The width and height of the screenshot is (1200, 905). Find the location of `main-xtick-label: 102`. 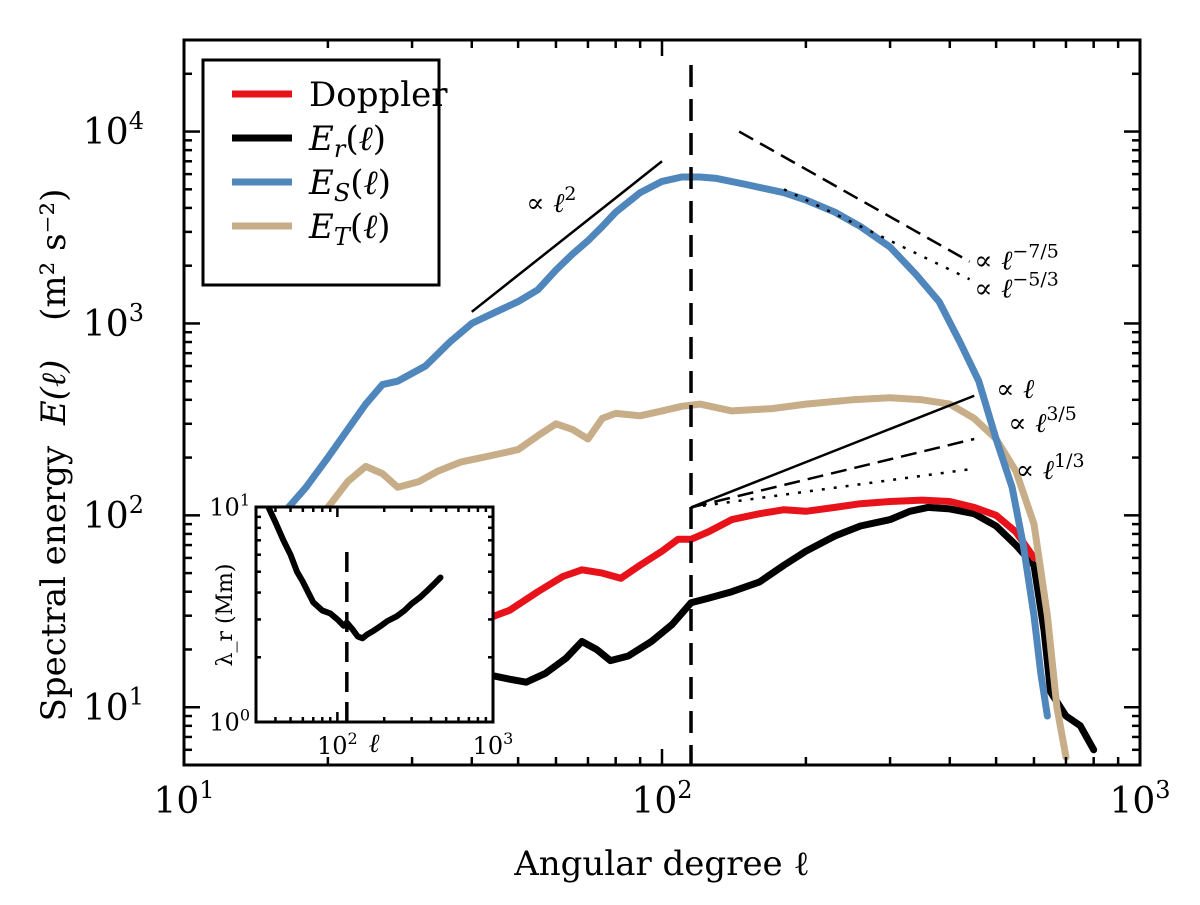

main-xtick-label: 102 is located at coordinates (661, 799).